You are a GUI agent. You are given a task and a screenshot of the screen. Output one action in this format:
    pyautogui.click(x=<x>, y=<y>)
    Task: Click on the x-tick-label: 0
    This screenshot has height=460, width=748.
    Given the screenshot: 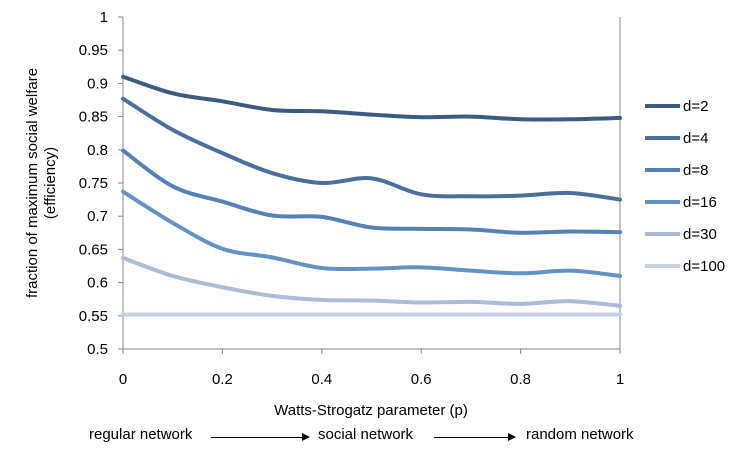 What is the action you would take?
    pyautogui.click(x=123, y=379)
    